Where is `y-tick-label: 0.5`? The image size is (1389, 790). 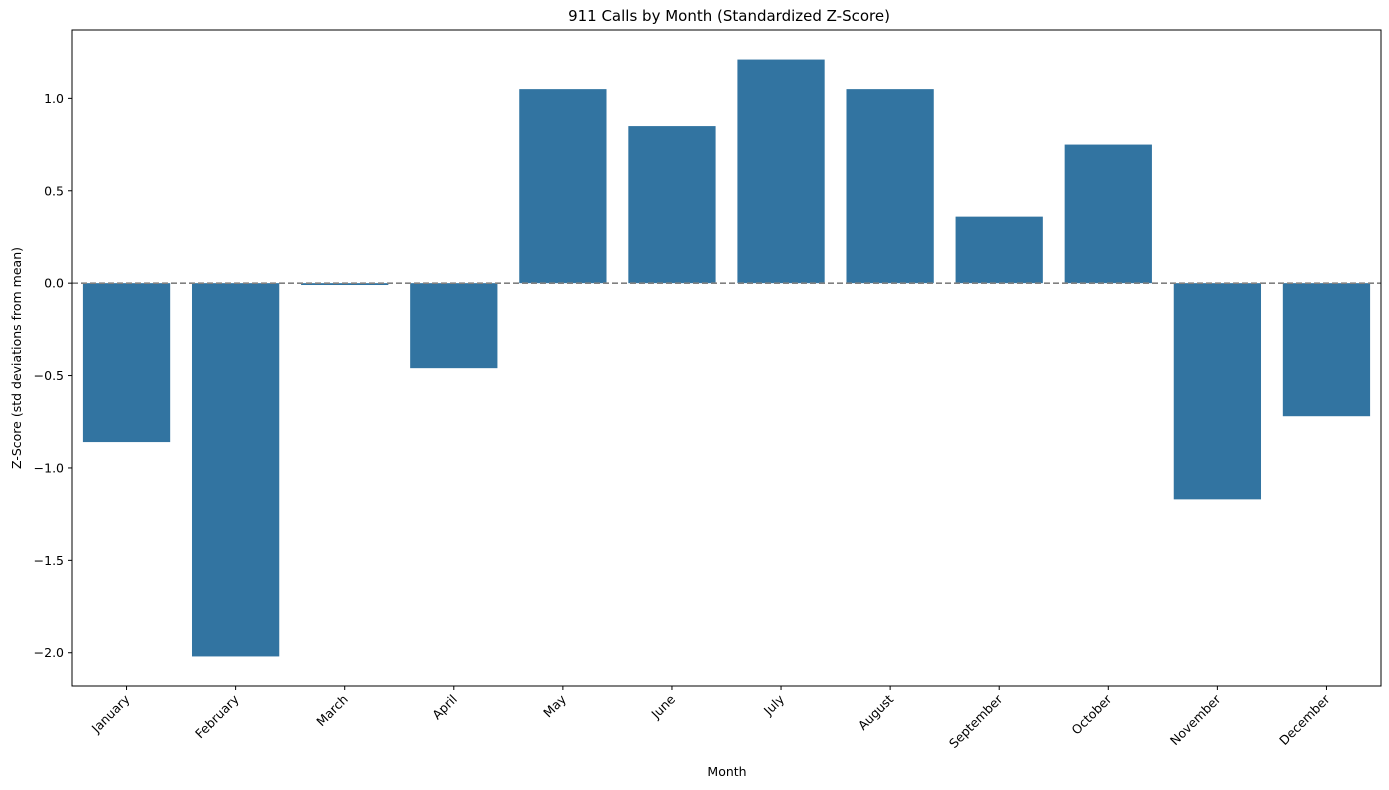
y-tick-label: 0.5 is located at coordinates (54, 190).